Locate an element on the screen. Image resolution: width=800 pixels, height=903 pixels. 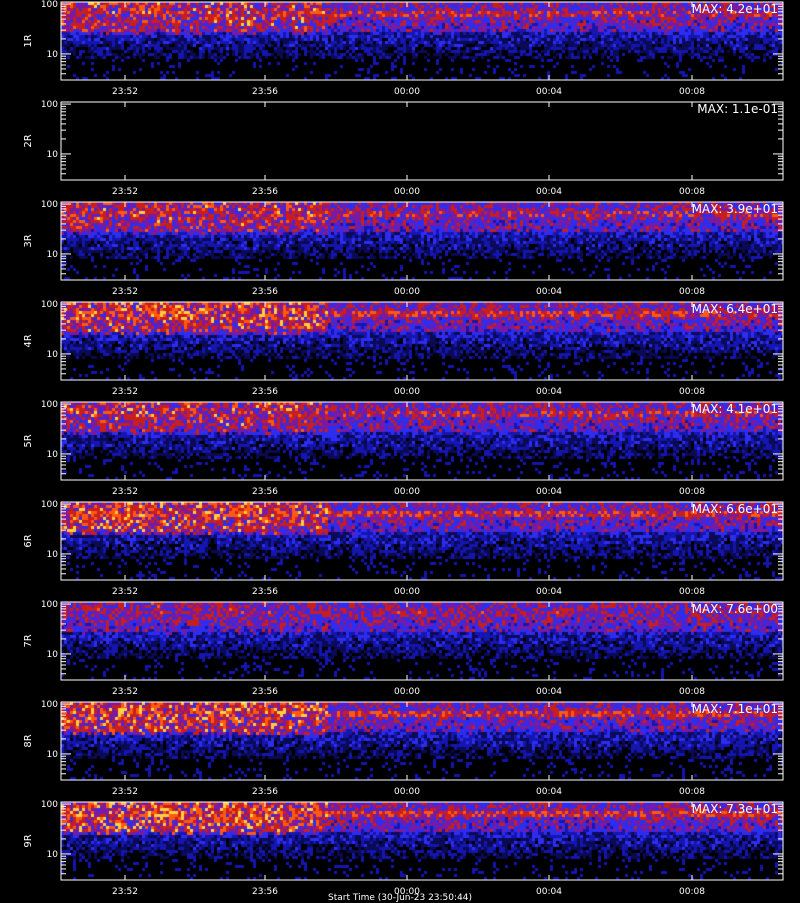
max-annotation: MAX: 6.4e+01 is located at coordinates (735, 309).